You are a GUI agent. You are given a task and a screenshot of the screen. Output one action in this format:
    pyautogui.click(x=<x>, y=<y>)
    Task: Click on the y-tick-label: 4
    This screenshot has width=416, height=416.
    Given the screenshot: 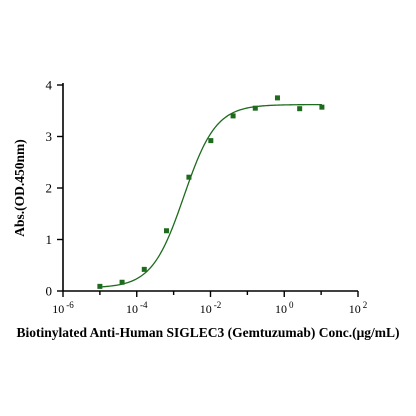 What is the action you would take?
    pyautogui.click(x=49, y=85)
    